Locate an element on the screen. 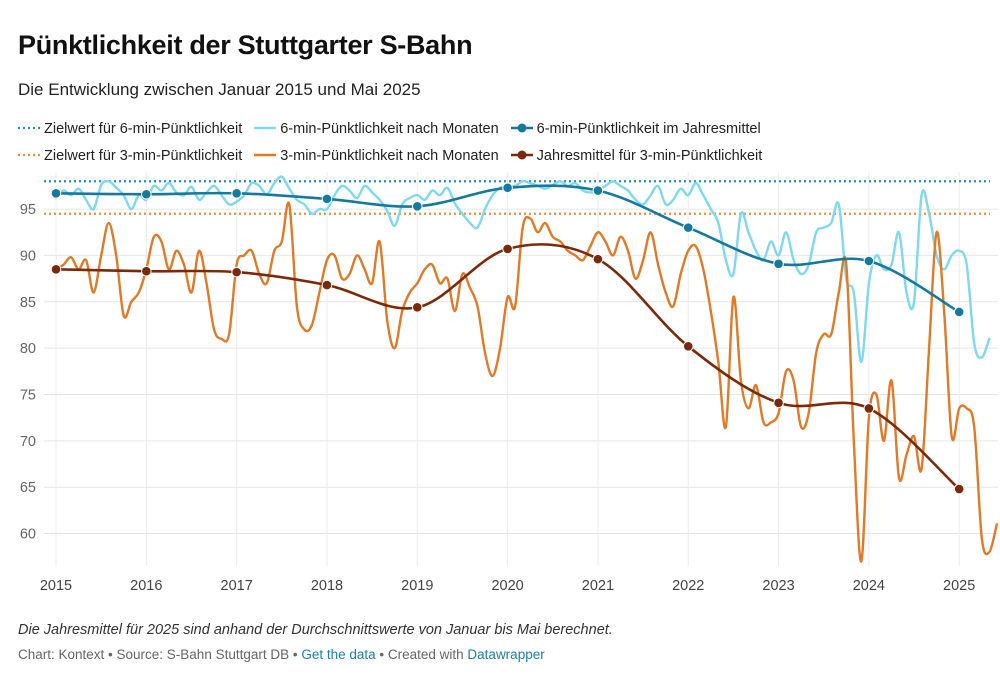  y-tick-label: 70 is located at coordinates (28, 442).